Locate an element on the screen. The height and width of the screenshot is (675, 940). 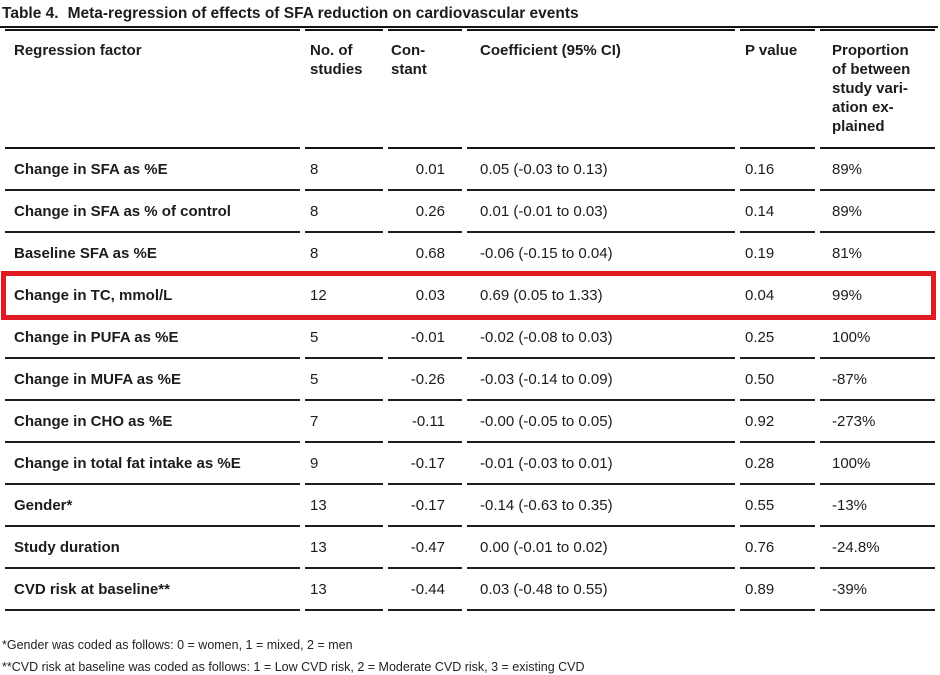
table-number-label: Table 4. is located at coordinates (30, 13).